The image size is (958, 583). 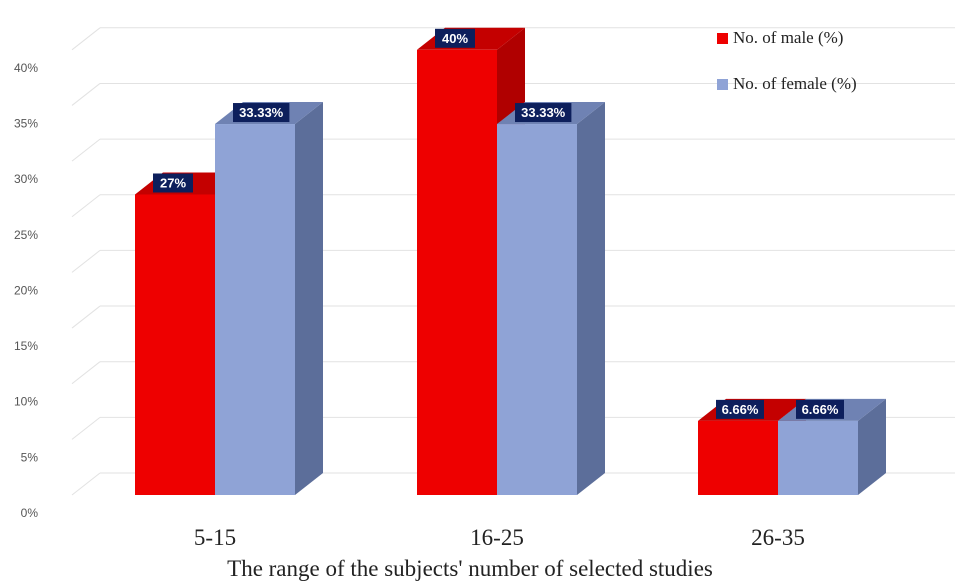 I want to click on x-category-label: 5-15, so click(x=215, y=537).